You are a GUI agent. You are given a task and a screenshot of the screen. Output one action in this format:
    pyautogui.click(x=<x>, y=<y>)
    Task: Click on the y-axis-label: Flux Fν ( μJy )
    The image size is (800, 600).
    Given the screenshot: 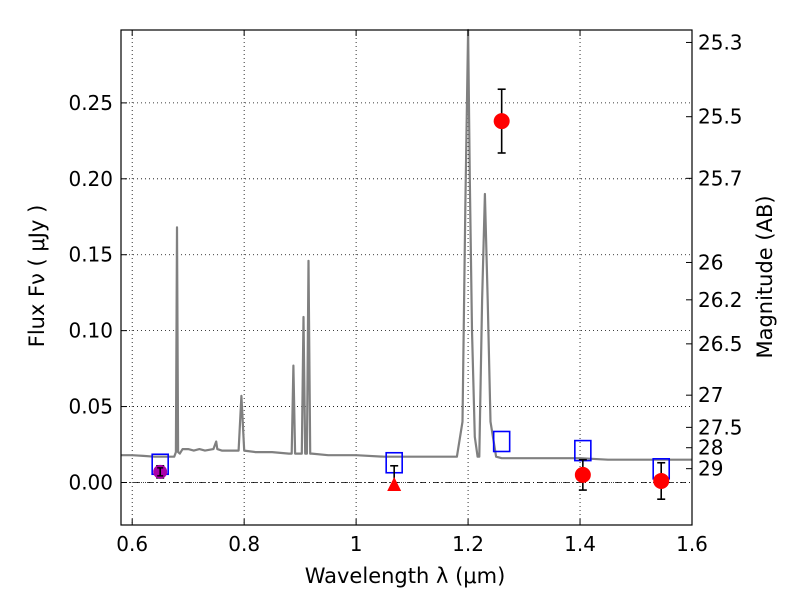 What is the action you would take?
    pyautogui.click(x=37, y=276)
    